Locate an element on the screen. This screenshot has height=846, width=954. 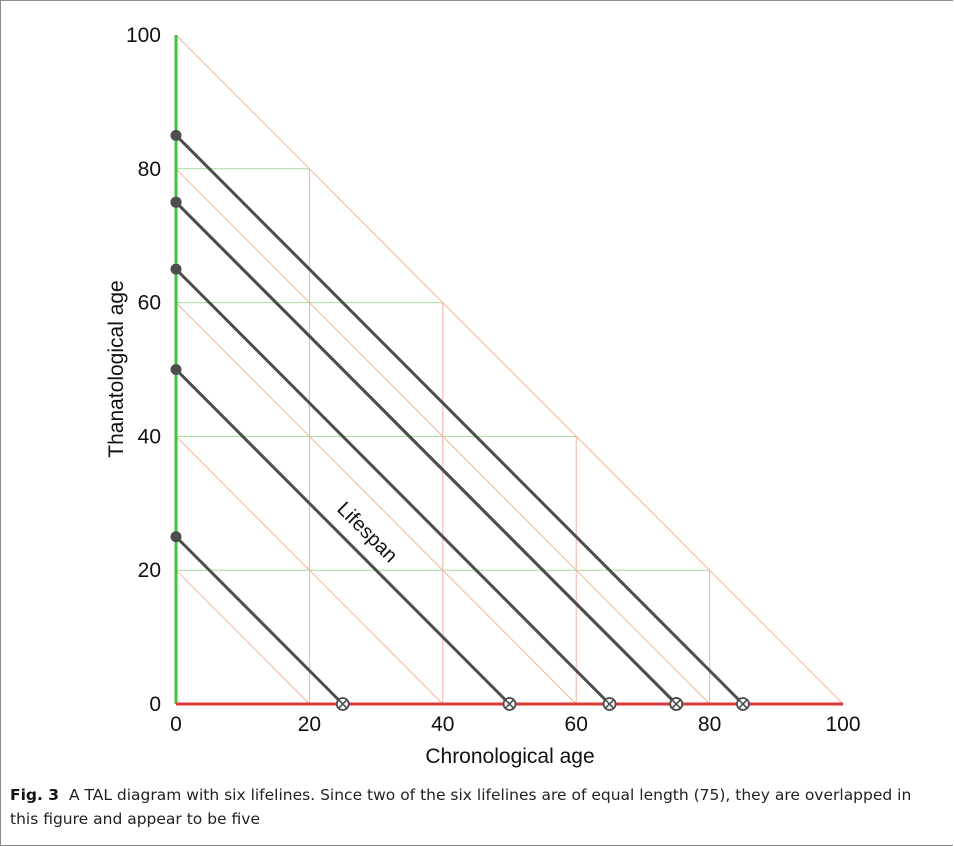
x-tick-label: 80 is located at coordinates (709, 724).